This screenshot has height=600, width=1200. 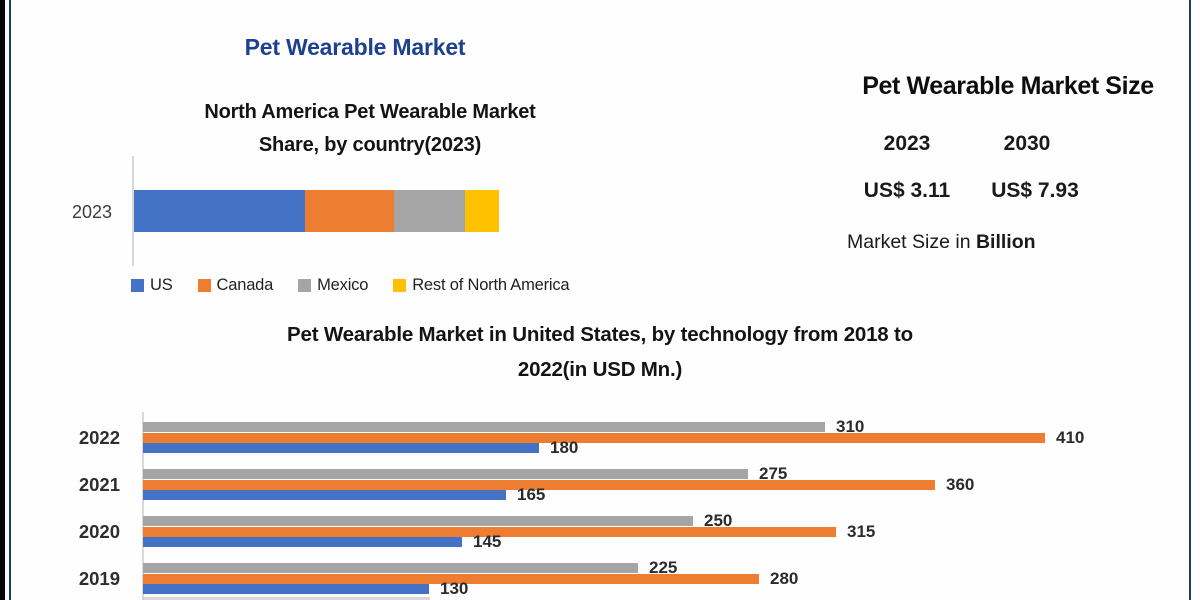 I want to click on us-tech-chart-title-line2: 2022(in USD Mn.), so click(x=600, y=369).